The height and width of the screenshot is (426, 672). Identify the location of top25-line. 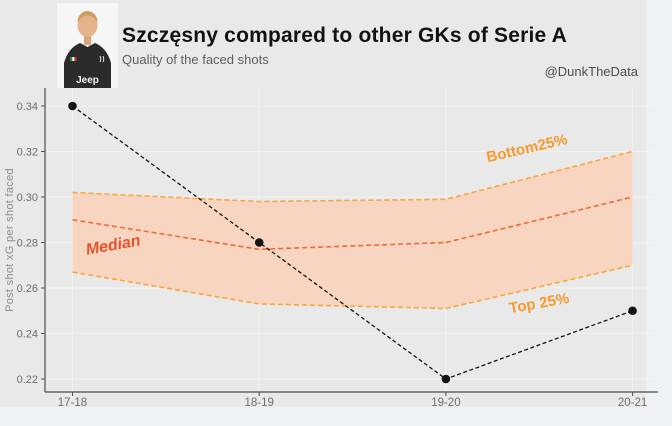
(352, 287).